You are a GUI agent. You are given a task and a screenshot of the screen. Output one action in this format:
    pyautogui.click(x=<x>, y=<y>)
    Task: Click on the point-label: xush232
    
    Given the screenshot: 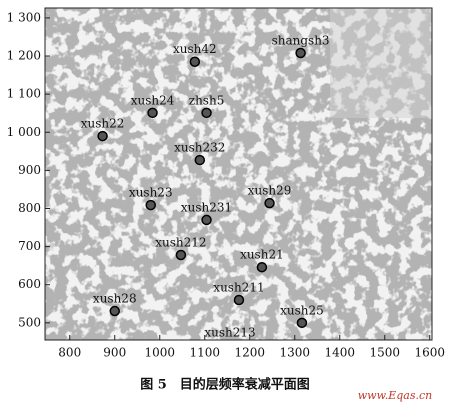 What is the action you would take?
    pyautogui.click(x=199, y=148)
    